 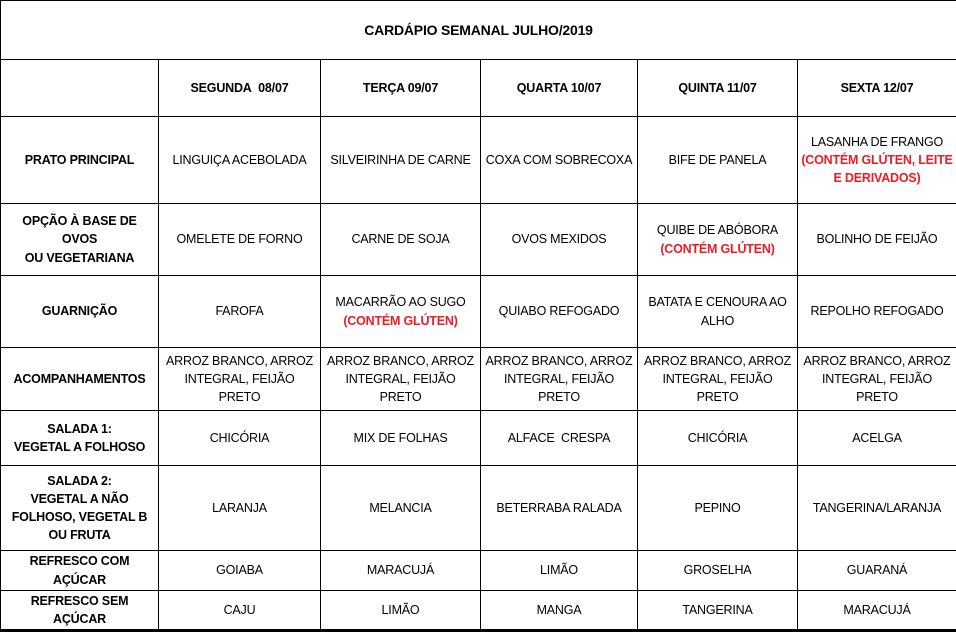 I want to click on menu-item: COXA COM SOBRECOXA, so click(x=559, y=159).